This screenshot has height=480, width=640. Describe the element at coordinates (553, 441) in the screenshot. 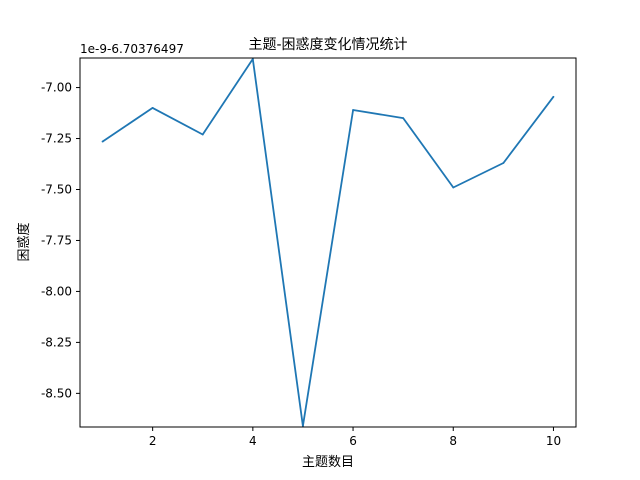

I see `x-tick-label: 10` at that location.